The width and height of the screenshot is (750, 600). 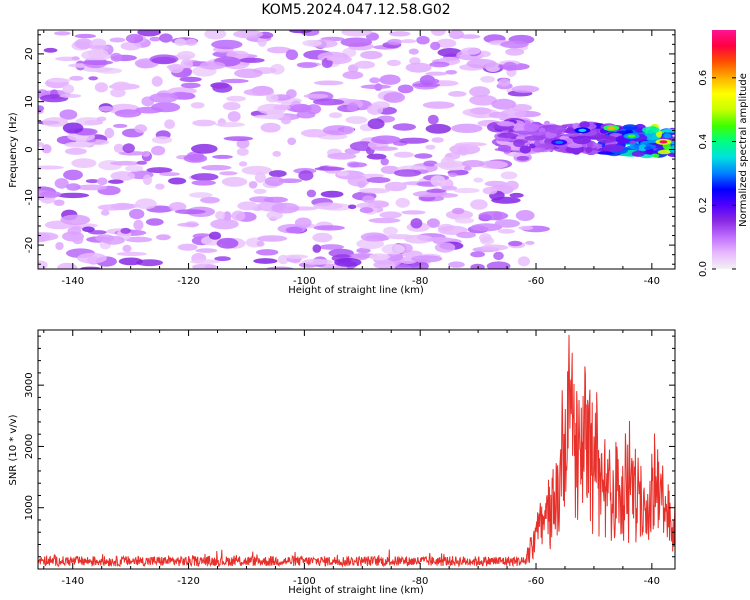 What do you see at coordinates (703, 269) in the screenshot?
I see `colorbar-tick-label: 0.0` at bounding box center [703, 269].